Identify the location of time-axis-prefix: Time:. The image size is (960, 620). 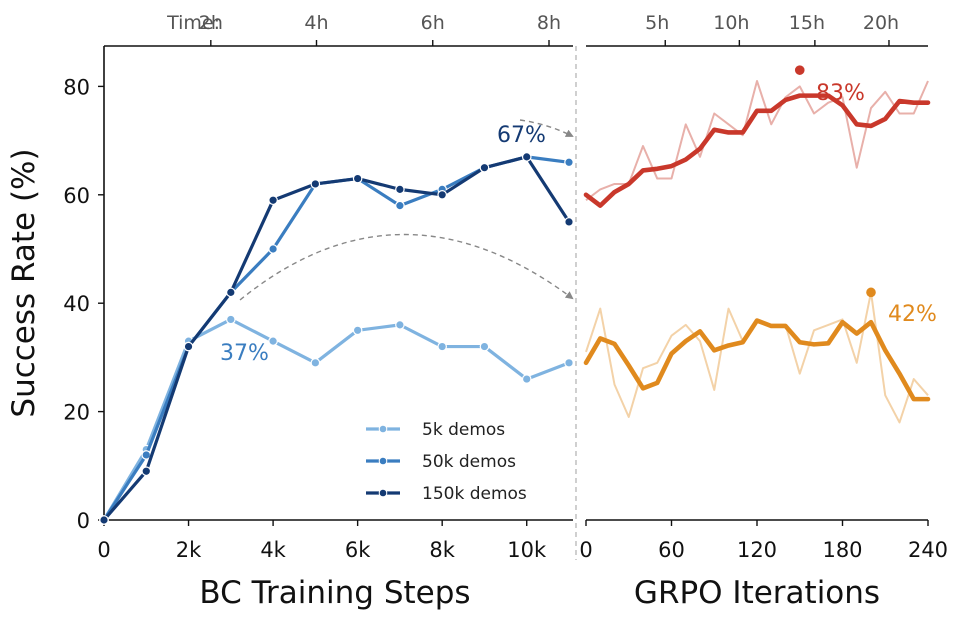
(193, 23).